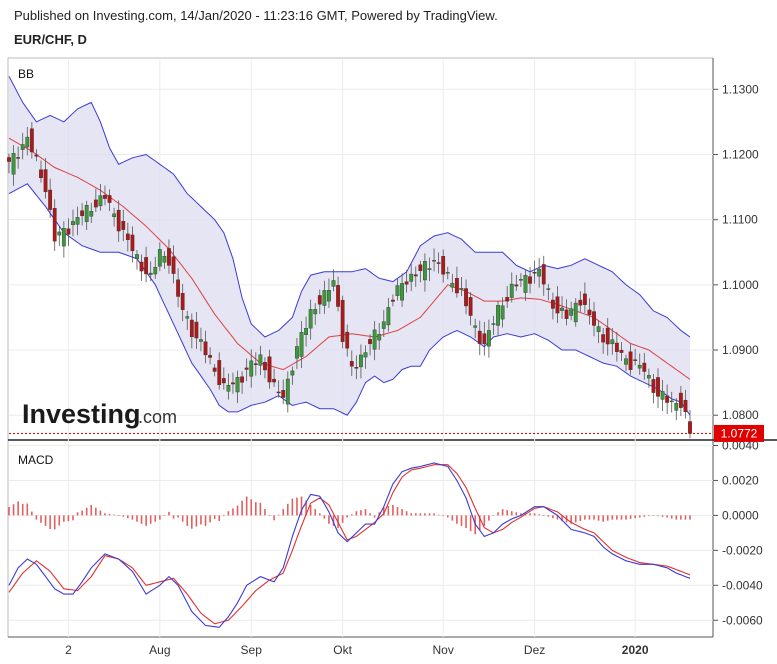 The height and width of the screenshot is (664, 777). Describe the element at coordinates (742, 550) in the screenshot. I see `macd-tick-label: -0.0020` at that location.